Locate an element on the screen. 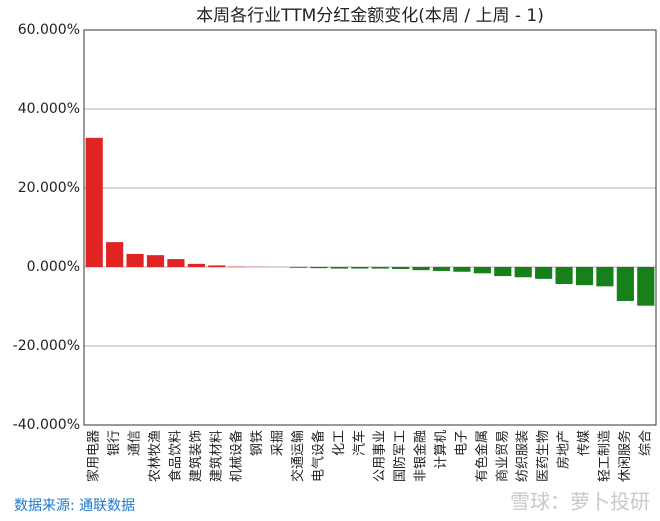 Image resolution: width=660 pixels, height=521 pixels. x-tick-label: 银行 is located at coordinates (114, 443).